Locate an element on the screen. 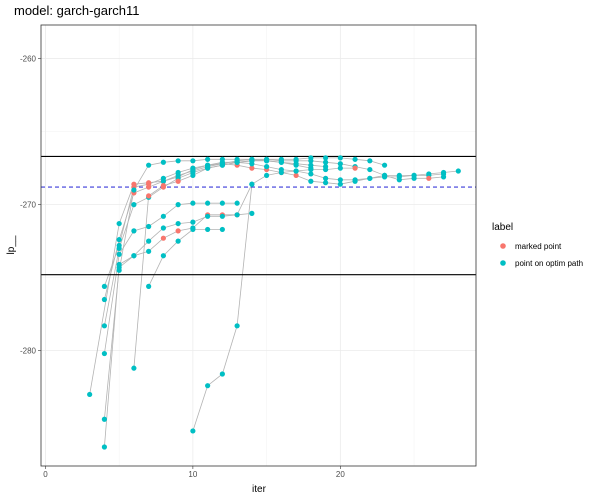 The image size is (600, 500). legend-label: marked point is located at coordinates (538, 246).